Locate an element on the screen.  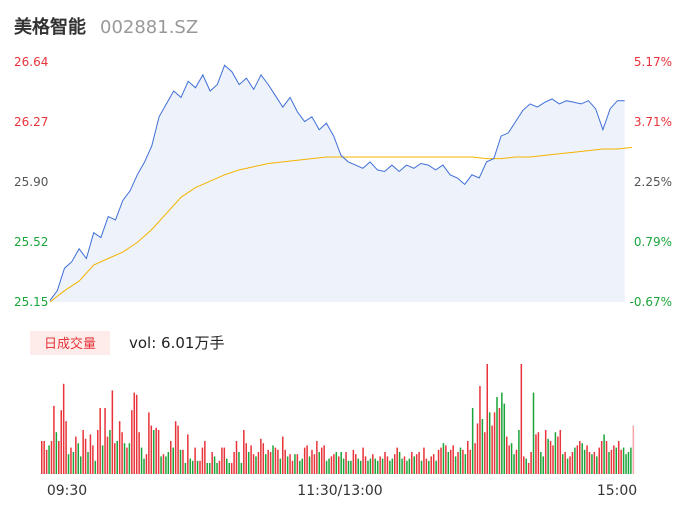
time-tick-midday: 11:30/13:00 is located at coordinates (339, 491).